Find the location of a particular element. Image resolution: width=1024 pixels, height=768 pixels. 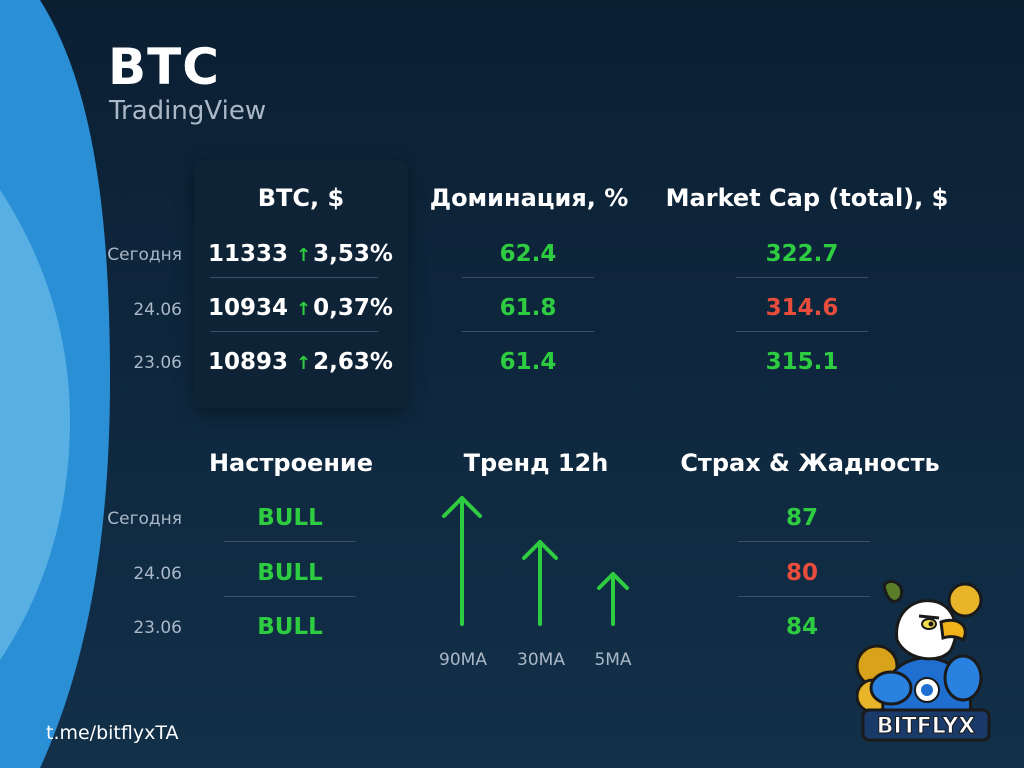

dominance-column-header: Доминация, % is located at coordinates (529, 198).